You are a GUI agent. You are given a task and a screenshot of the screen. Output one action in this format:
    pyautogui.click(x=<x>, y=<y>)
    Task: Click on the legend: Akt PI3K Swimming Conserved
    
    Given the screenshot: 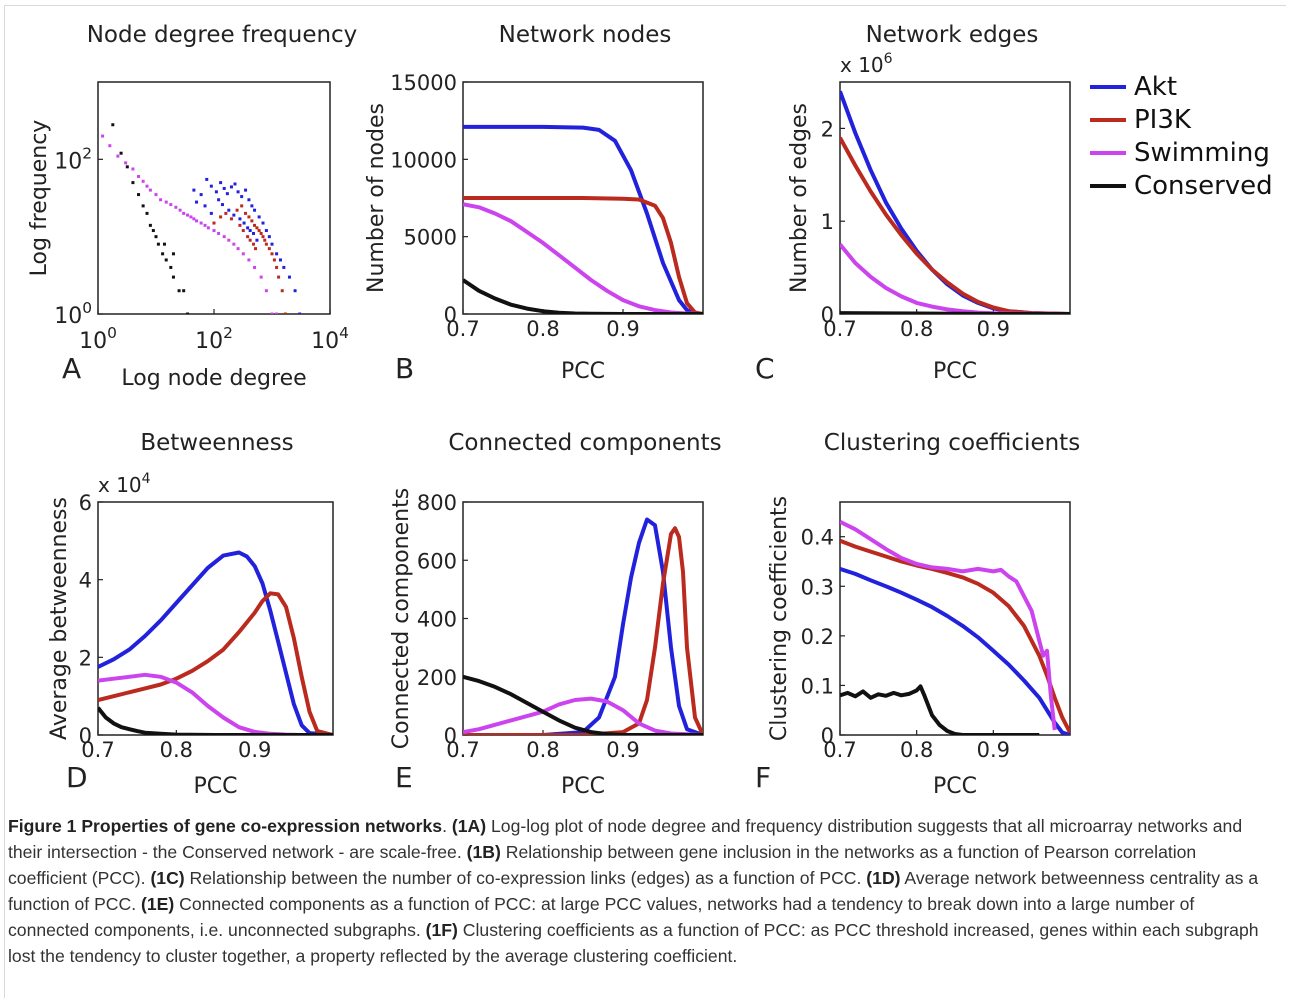 What is the action you would take?
    pyautogui.click(x=1187, y=136)
    